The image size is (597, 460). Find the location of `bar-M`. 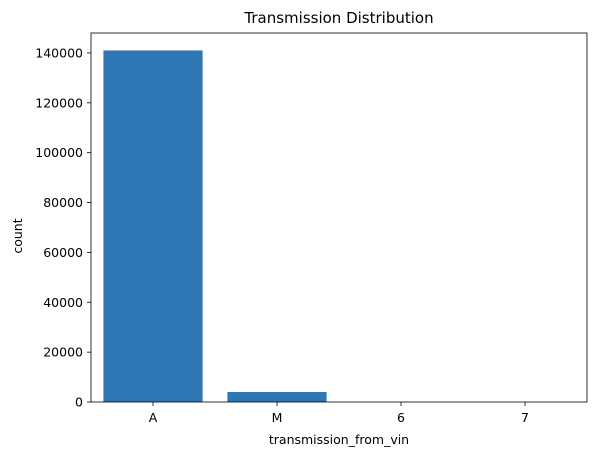

bar-M is located at coordinates (276, 397).